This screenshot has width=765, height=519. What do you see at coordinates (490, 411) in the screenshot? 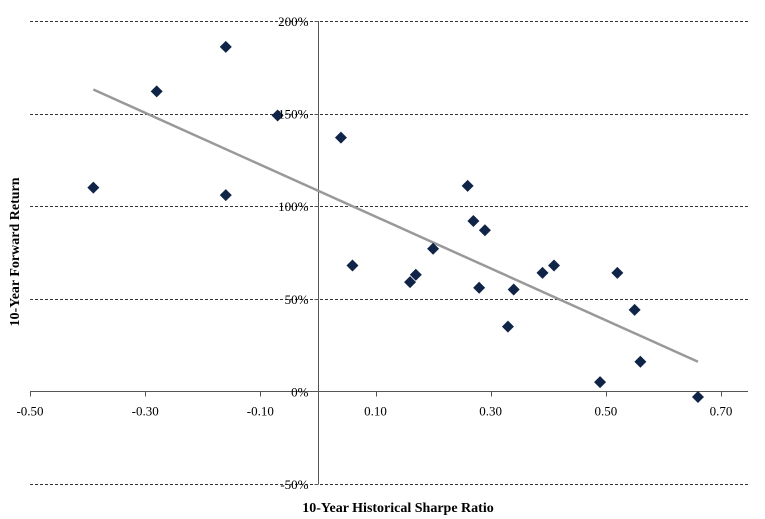
I see `x-tick-label: 0.30` at bounding box center [490, 411].